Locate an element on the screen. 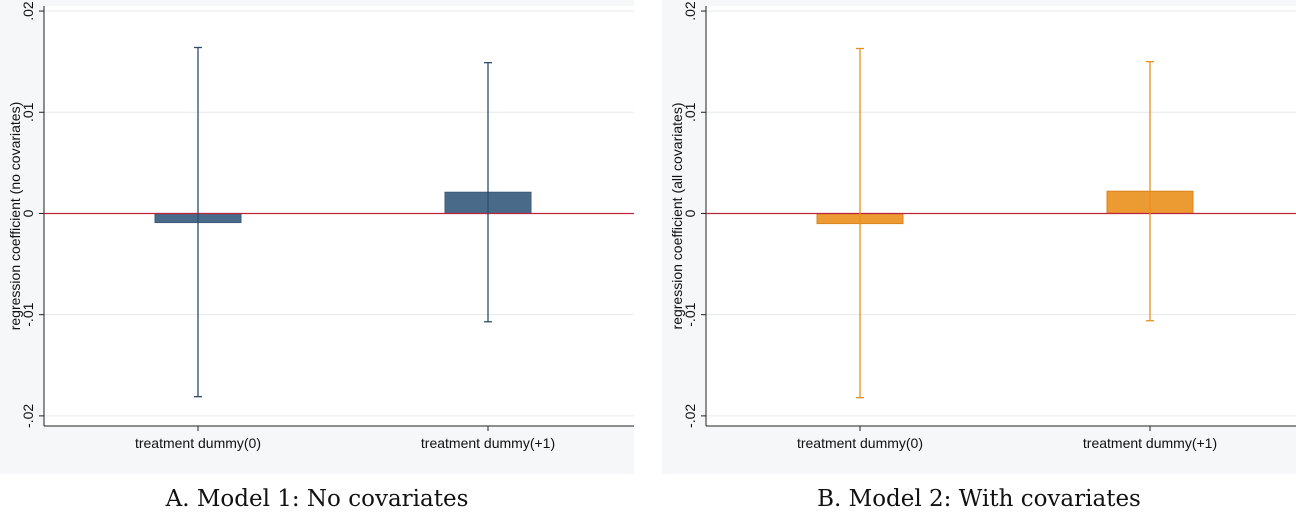 The width and height of the screenshot is (1296, 519). caption-a: A. Model 1: No covariates is located at coordinates (317, 499).